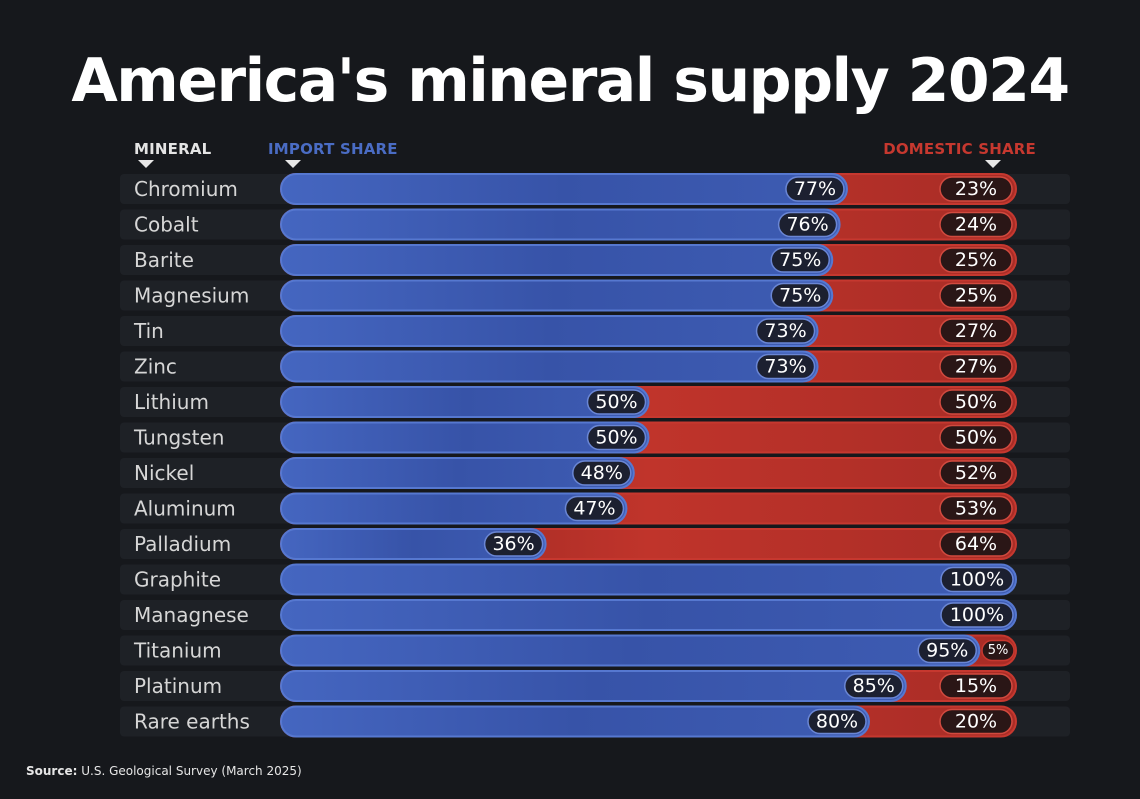  Describe the element at coordinates (155, 367) in the screenshot. I see `category-label: Zinc` at that location.